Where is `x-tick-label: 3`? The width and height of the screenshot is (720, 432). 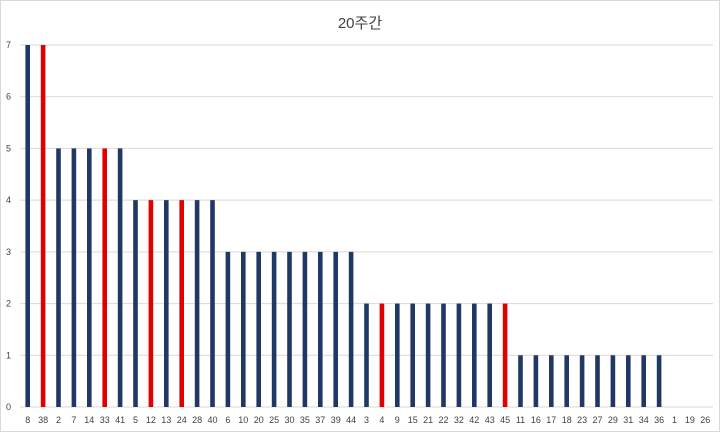
x-tick-label: 3 is located at coordinates (366, 420).